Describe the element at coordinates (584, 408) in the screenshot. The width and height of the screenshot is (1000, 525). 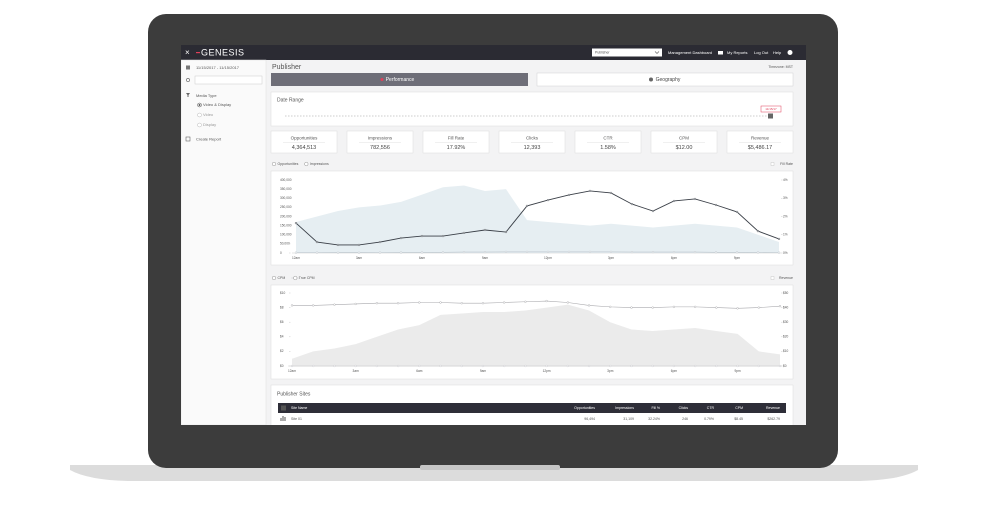
I see `column-header: Opportunities` at that location.